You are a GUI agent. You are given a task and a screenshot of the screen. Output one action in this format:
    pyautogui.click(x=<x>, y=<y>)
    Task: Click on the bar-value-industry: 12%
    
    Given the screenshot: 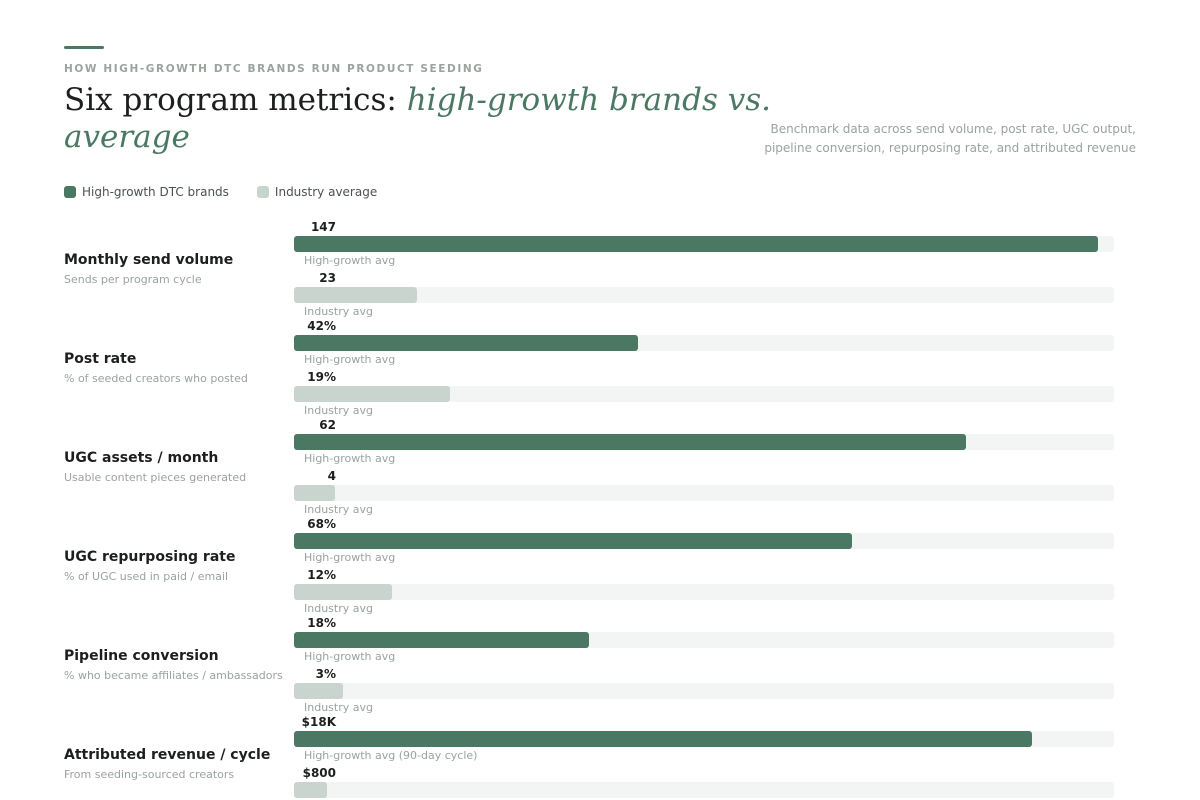 What is the action you would take?
    pyautogui.click(x=321, y=575)
    